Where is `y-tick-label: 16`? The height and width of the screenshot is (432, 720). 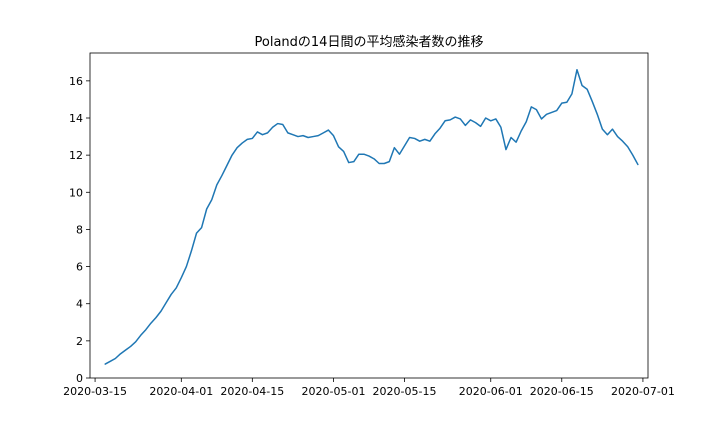 y-tick-label: 16 is located at coordinates (76, 81).